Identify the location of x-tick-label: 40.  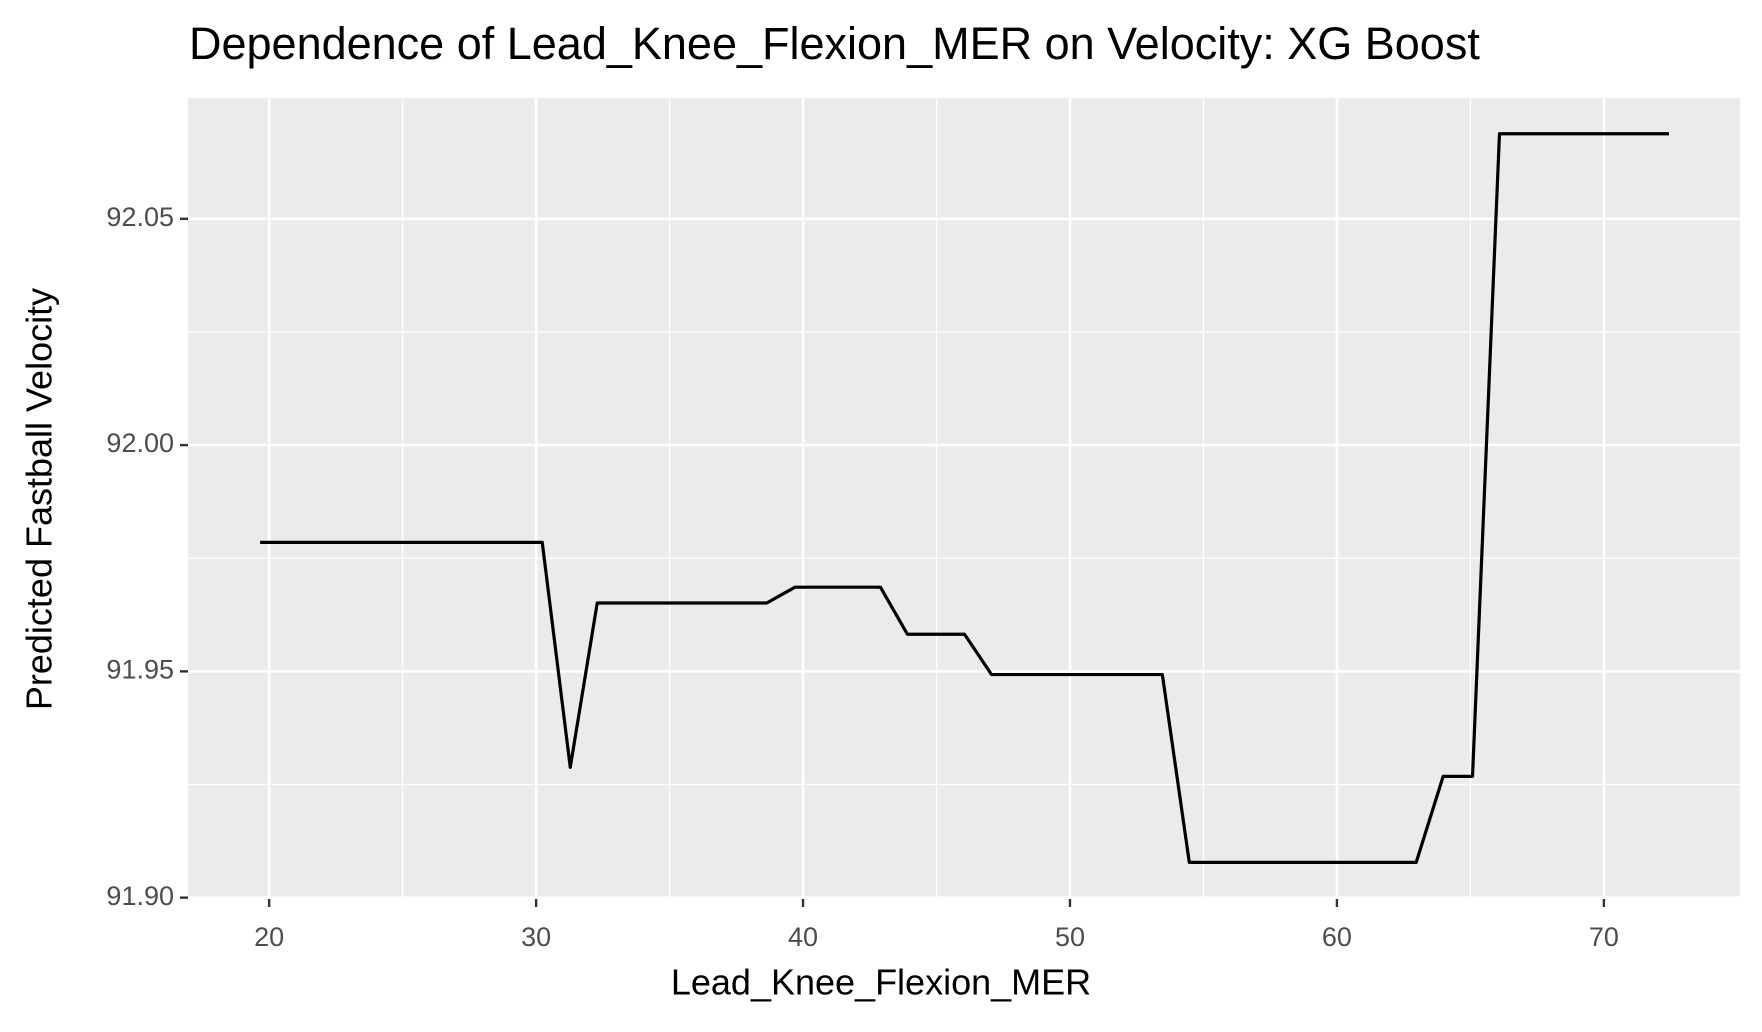
(803, 937).